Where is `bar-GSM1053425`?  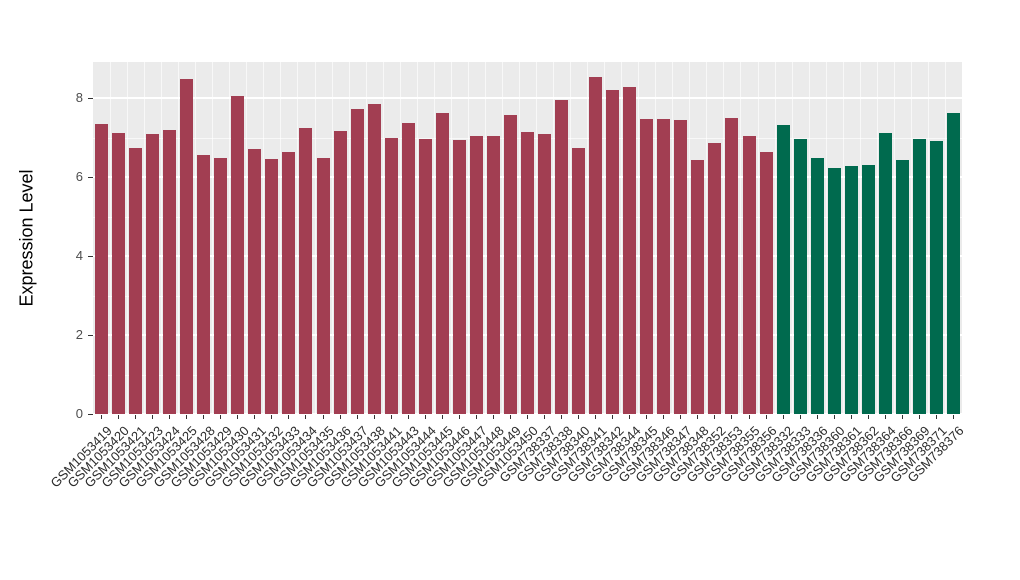
bar-GSM1053425 is located at coordinates (187, 246).